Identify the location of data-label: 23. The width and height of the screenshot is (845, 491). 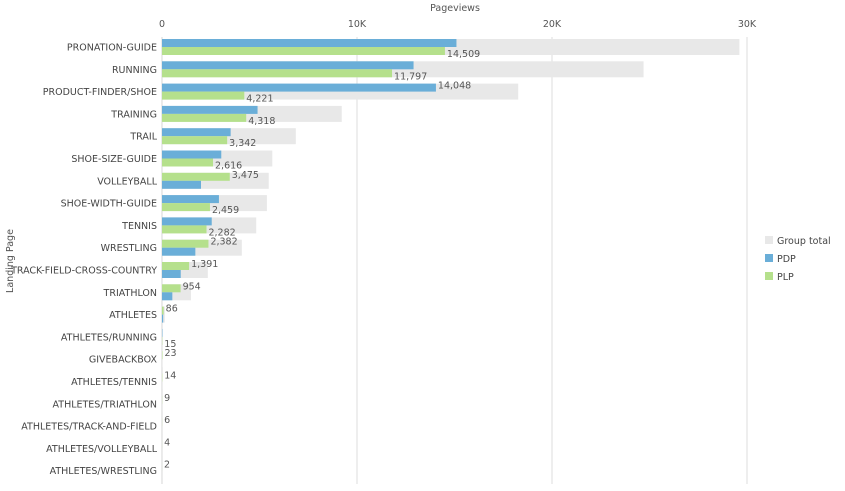
(170, 353).